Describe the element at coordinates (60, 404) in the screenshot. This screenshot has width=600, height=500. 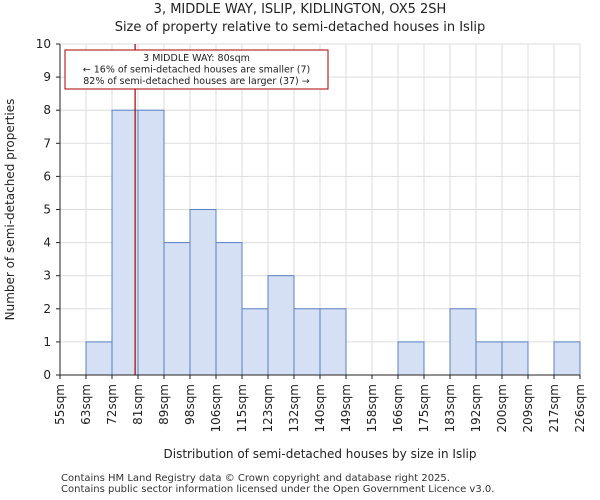
I see `x-tick-label-0: 55sqm` at that location.